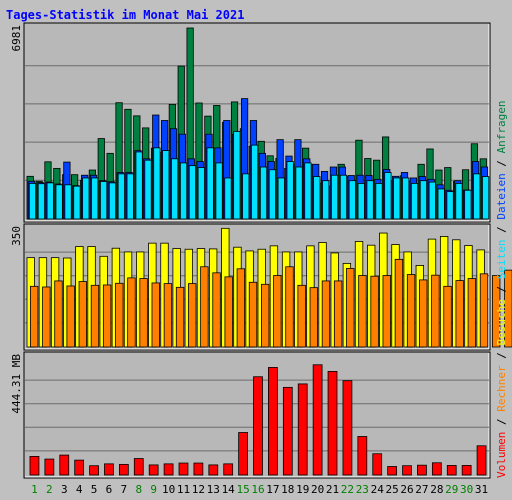 Image resolution: width=512 pixels, height=500 pixels. Describe the element at coordinates (392, 489) in the screenshot. I see `x-tick-label: 25` at that location.